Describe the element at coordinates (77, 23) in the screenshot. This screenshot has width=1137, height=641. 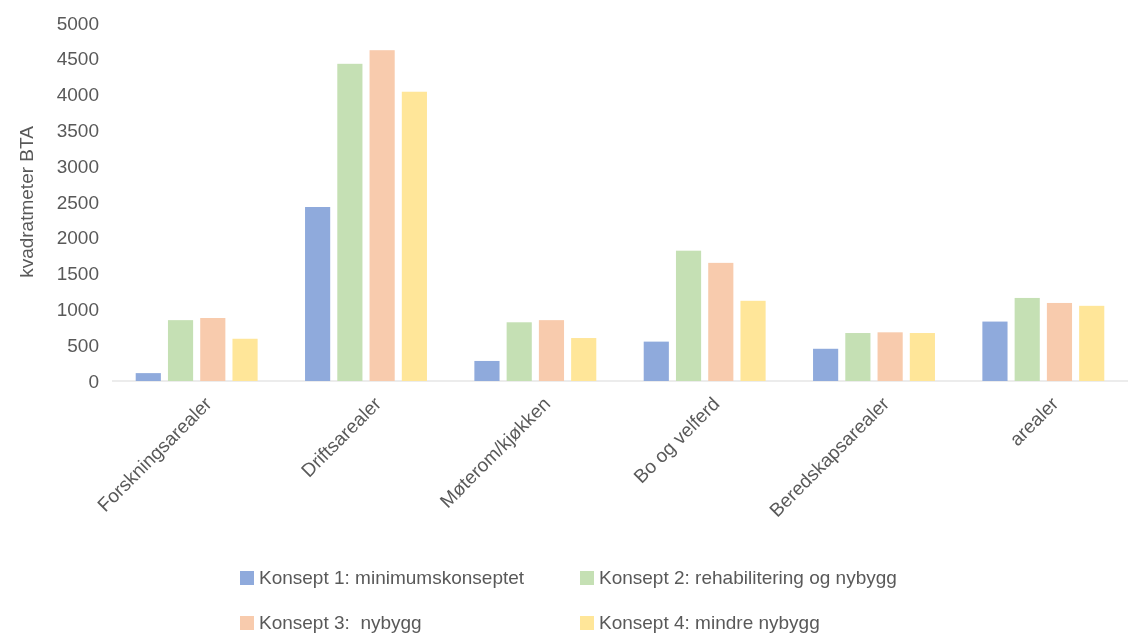
I see `y-tick-label: 5000` at that location.